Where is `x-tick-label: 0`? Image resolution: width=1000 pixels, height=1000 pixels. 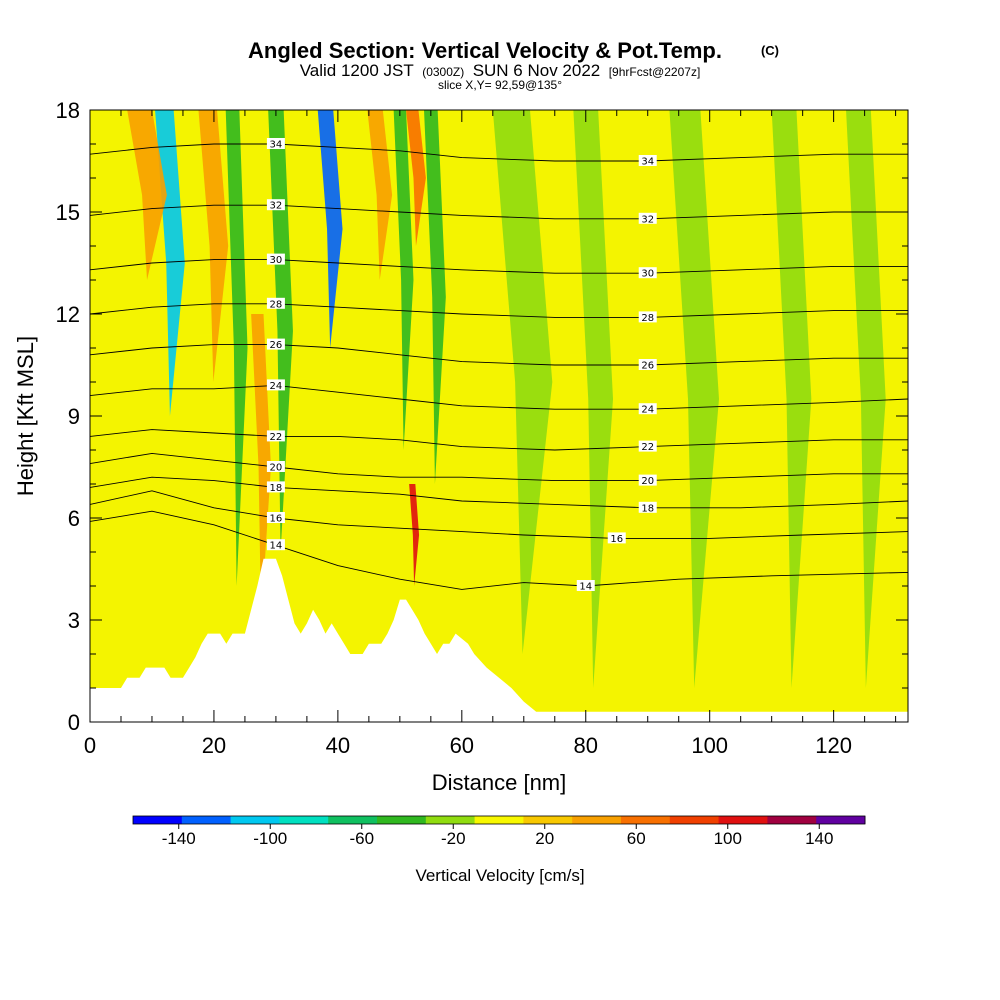 x-tick-label: 0 is located at coordinates (90, 745).